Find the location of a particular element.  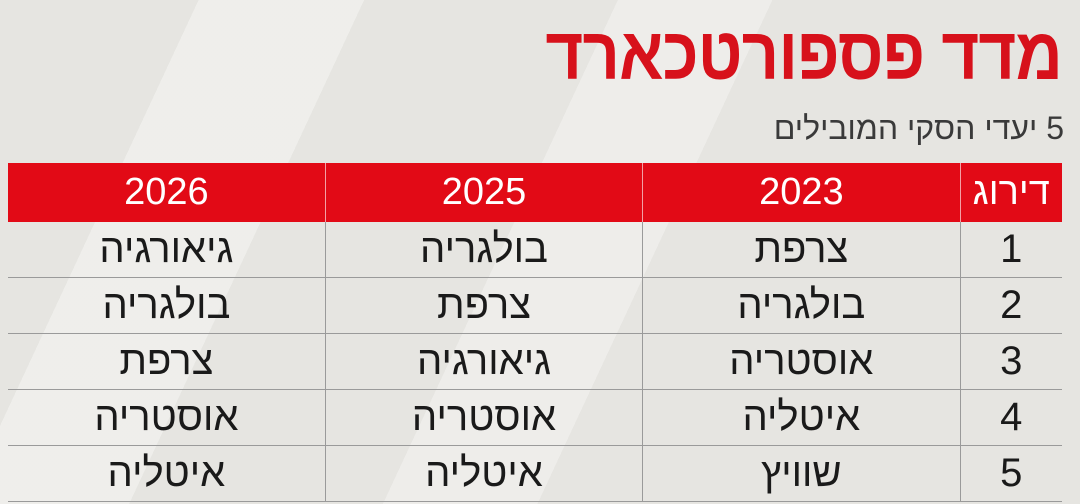

column-header: 2025 is located at coordinates (483, 192).